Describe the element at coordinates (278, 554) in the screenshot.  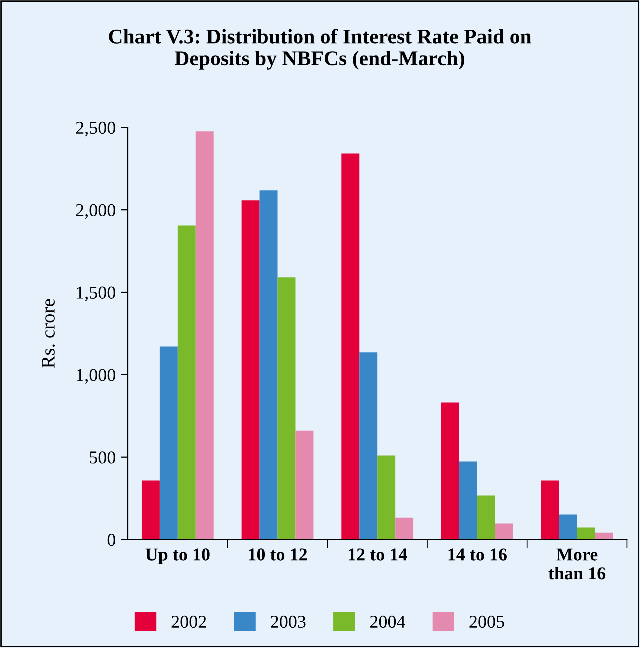
I see `x-tick-label: 10 to 12` at that location.